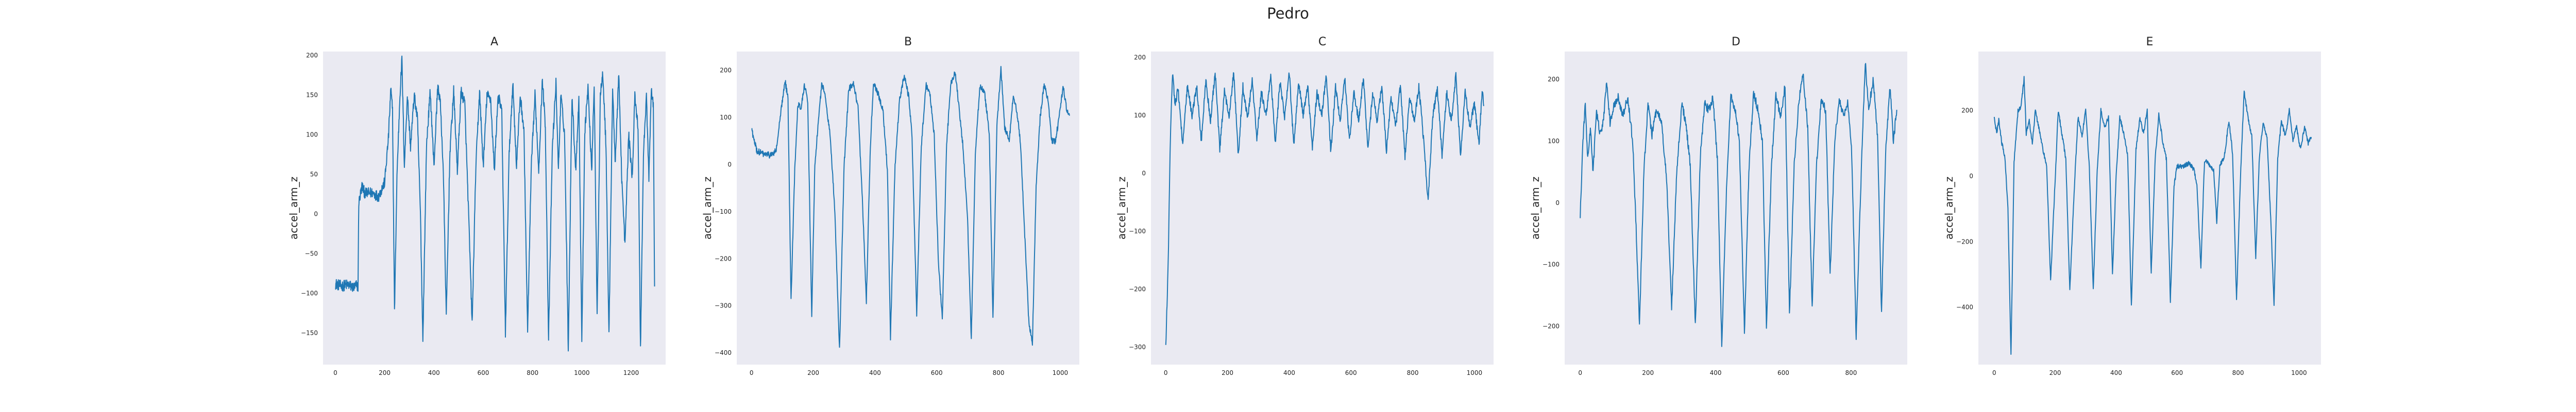 This screenshot has width=2576, height=412. I want to click on subplot-title: E, so click(2150, 42).